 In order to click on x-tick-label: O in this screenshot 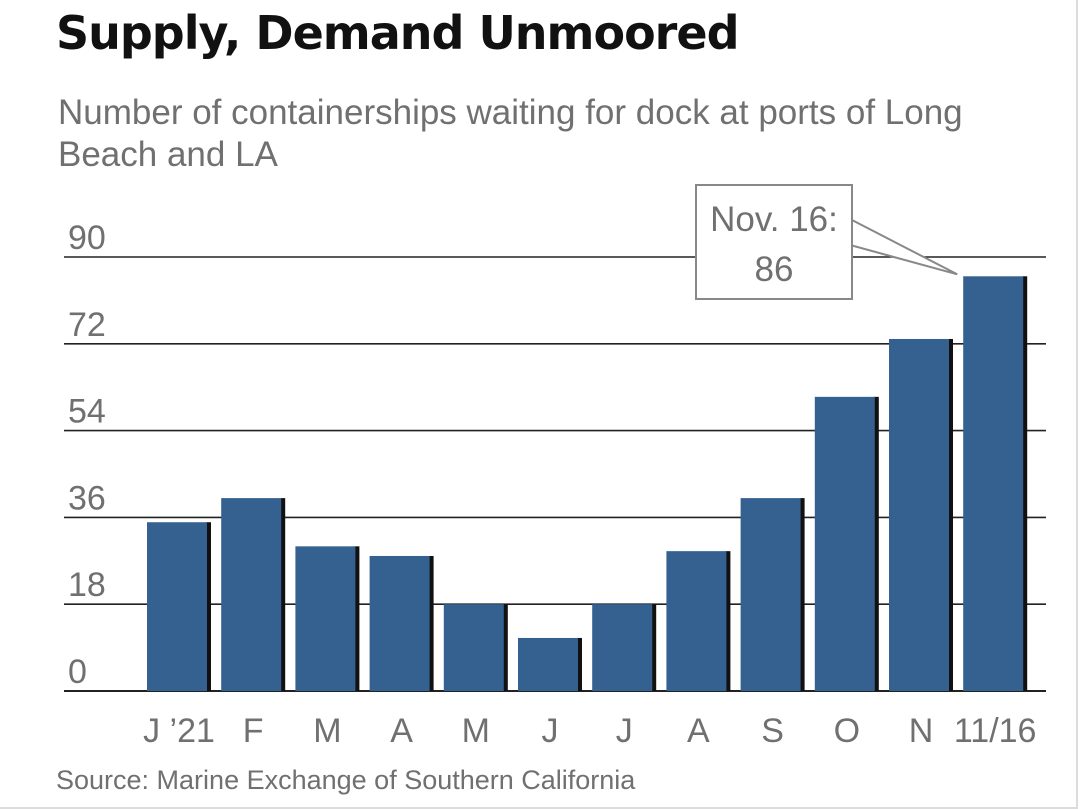, I will do `click(847, 731)`.